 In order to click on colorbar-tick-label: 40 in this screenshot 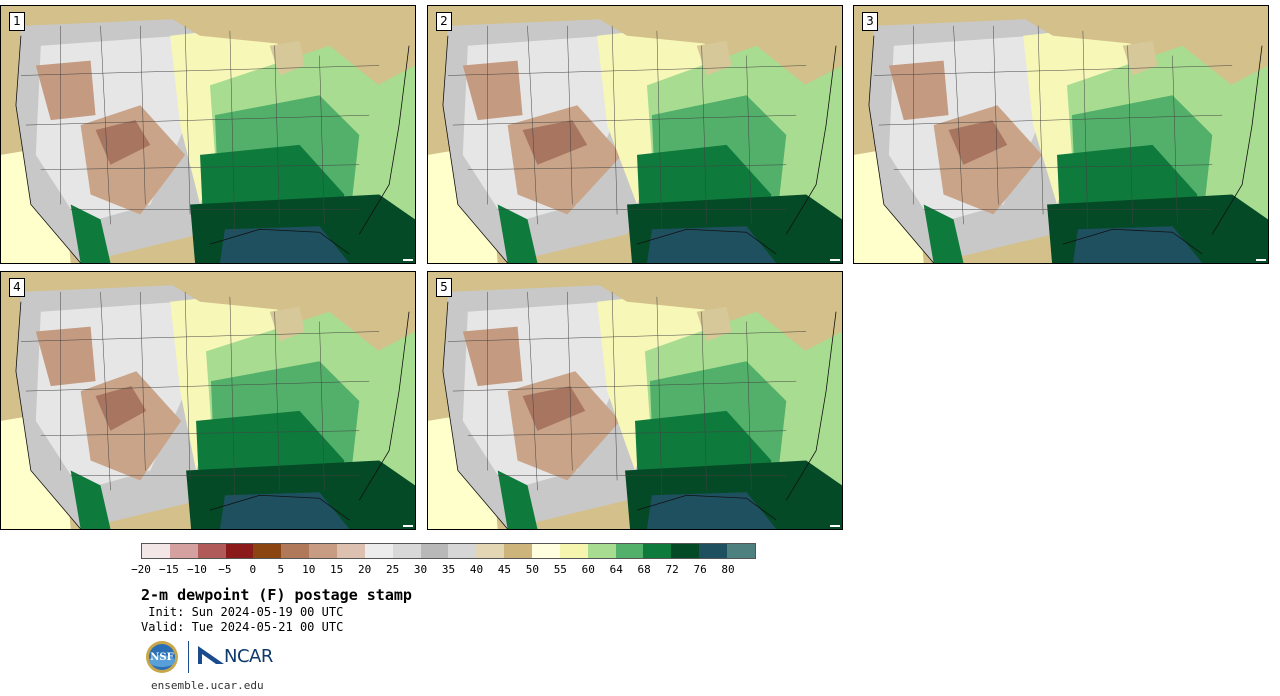, I will do `click(476, 569)`.